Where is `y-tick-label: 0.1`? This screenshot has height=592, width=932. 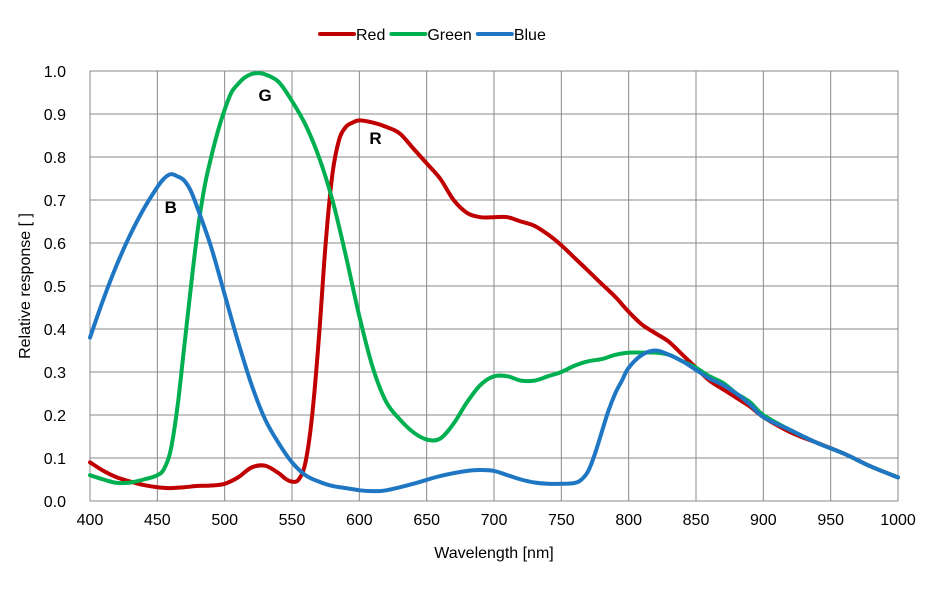
y-tick-label: 0.1 is located at coordinates (55, 459).